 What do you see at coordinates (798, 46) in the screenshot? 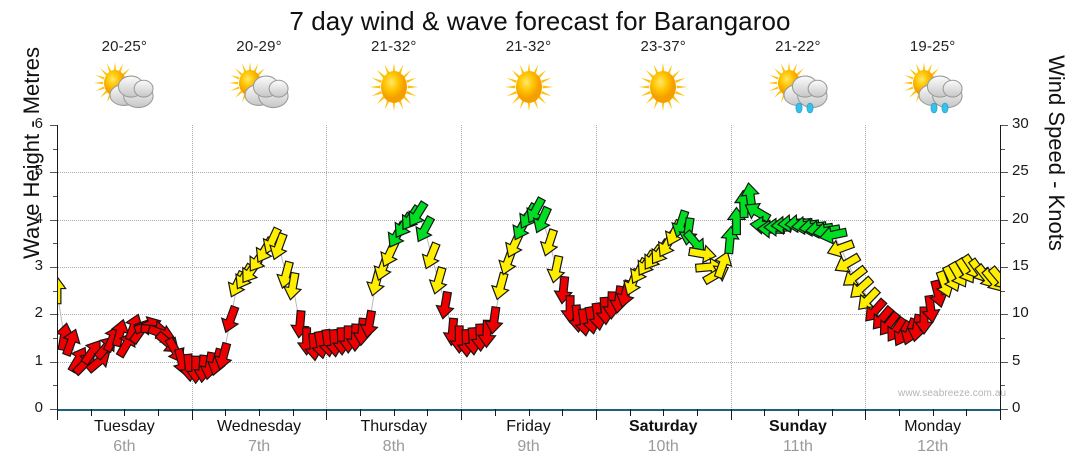
I see `day-temperature-range: 21-22°` at bounding box center [798, 46].